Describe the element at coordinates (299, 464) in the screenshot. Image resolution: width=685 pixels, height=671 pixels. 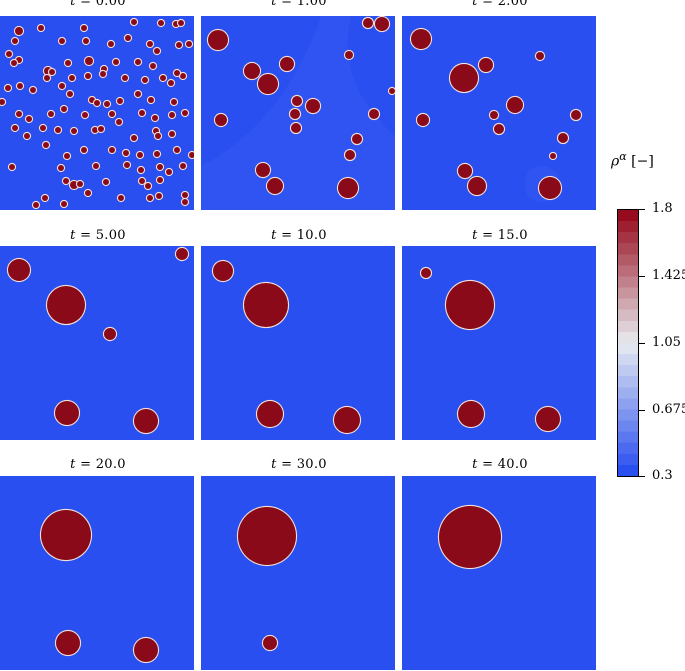
I see `panel-title-8: t = 30.0` at that location.